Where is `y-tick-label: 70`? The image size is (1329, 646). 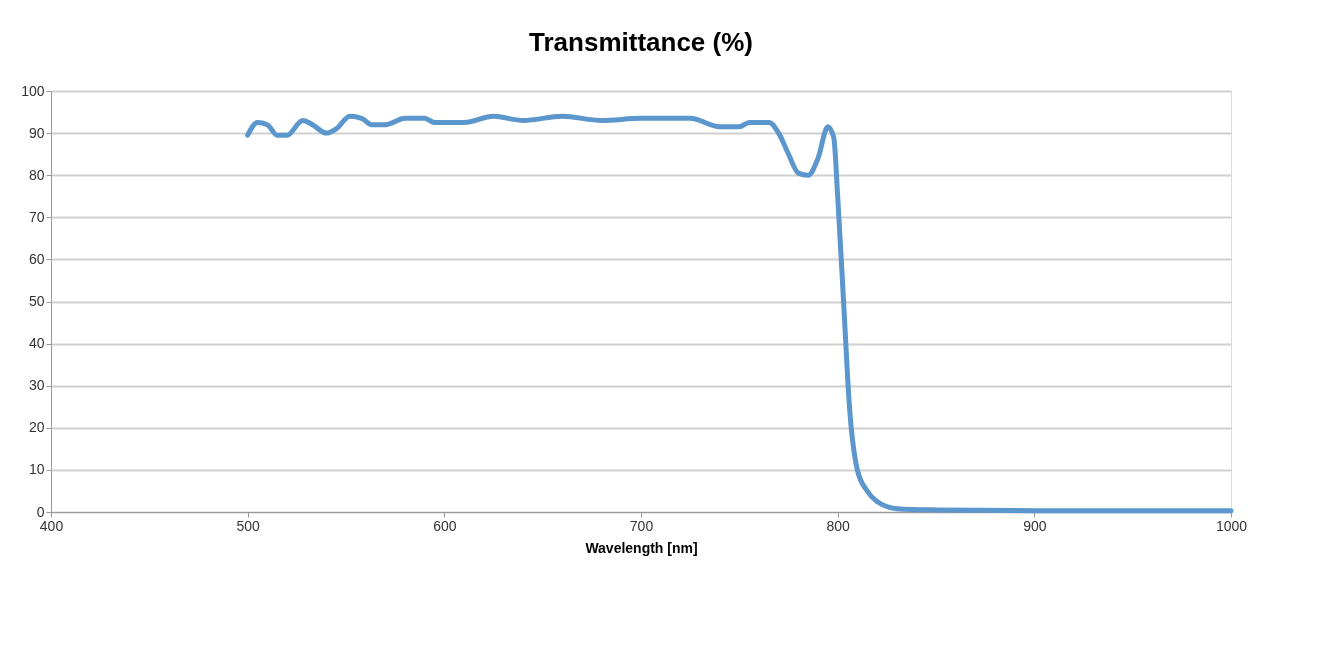 y-tick-label: 70 is located at coordinates (36, 216).